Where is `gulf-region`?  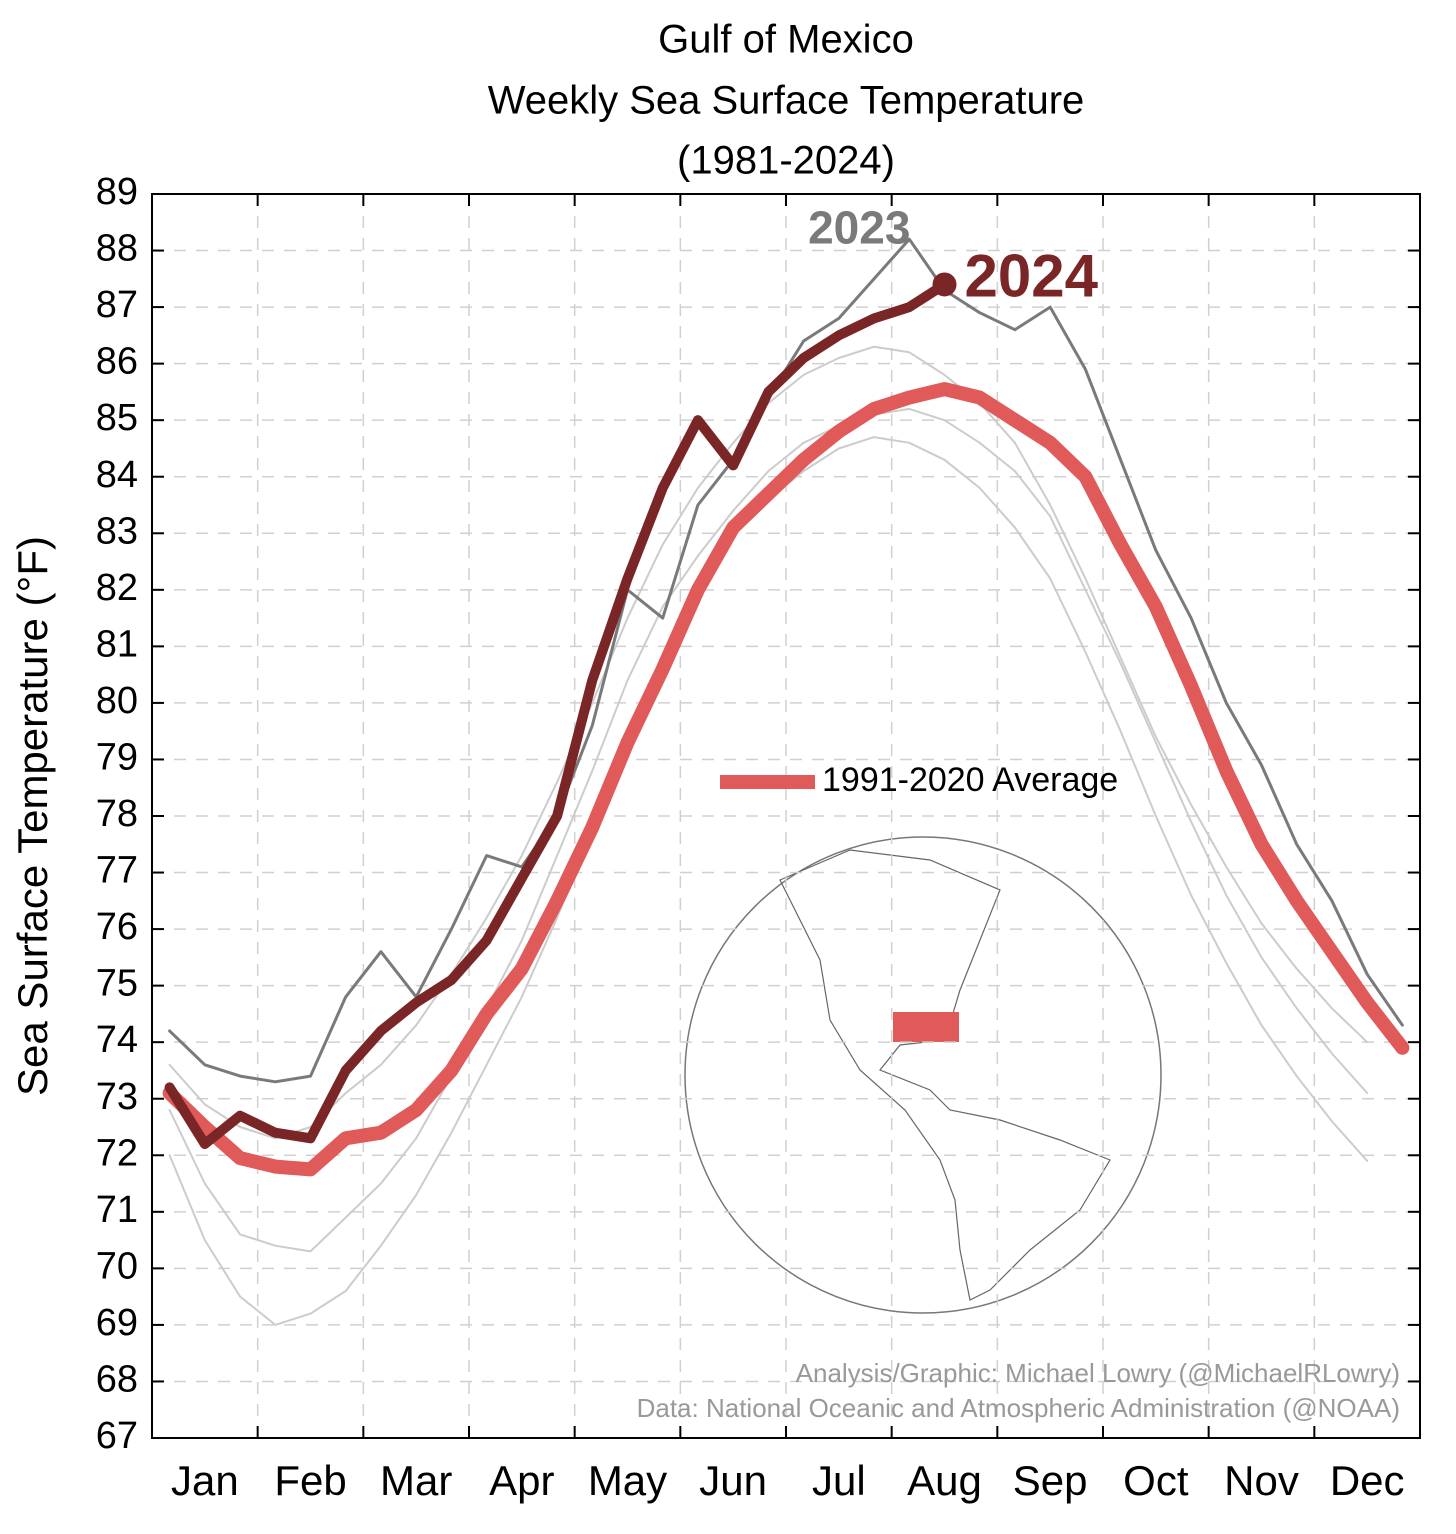
gulf-region is located at coordinates (926, 1027).